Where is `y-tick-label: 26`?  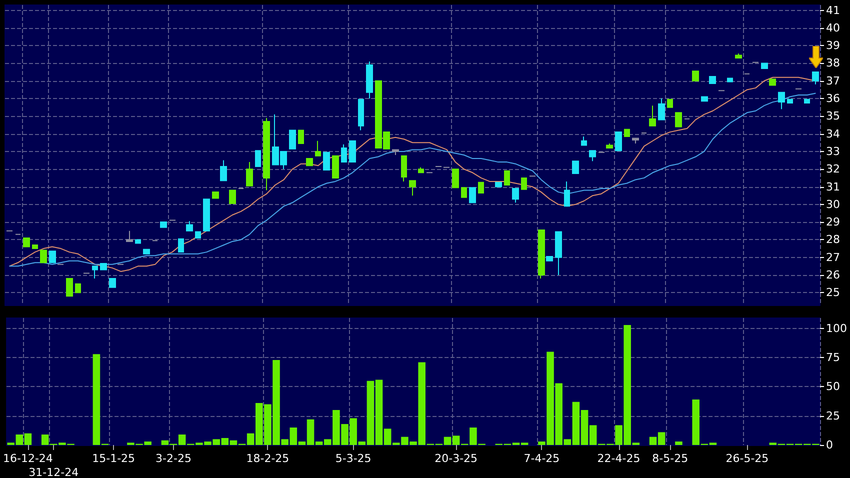 y-tick-label: 26 is located at coordinates (833, 275).